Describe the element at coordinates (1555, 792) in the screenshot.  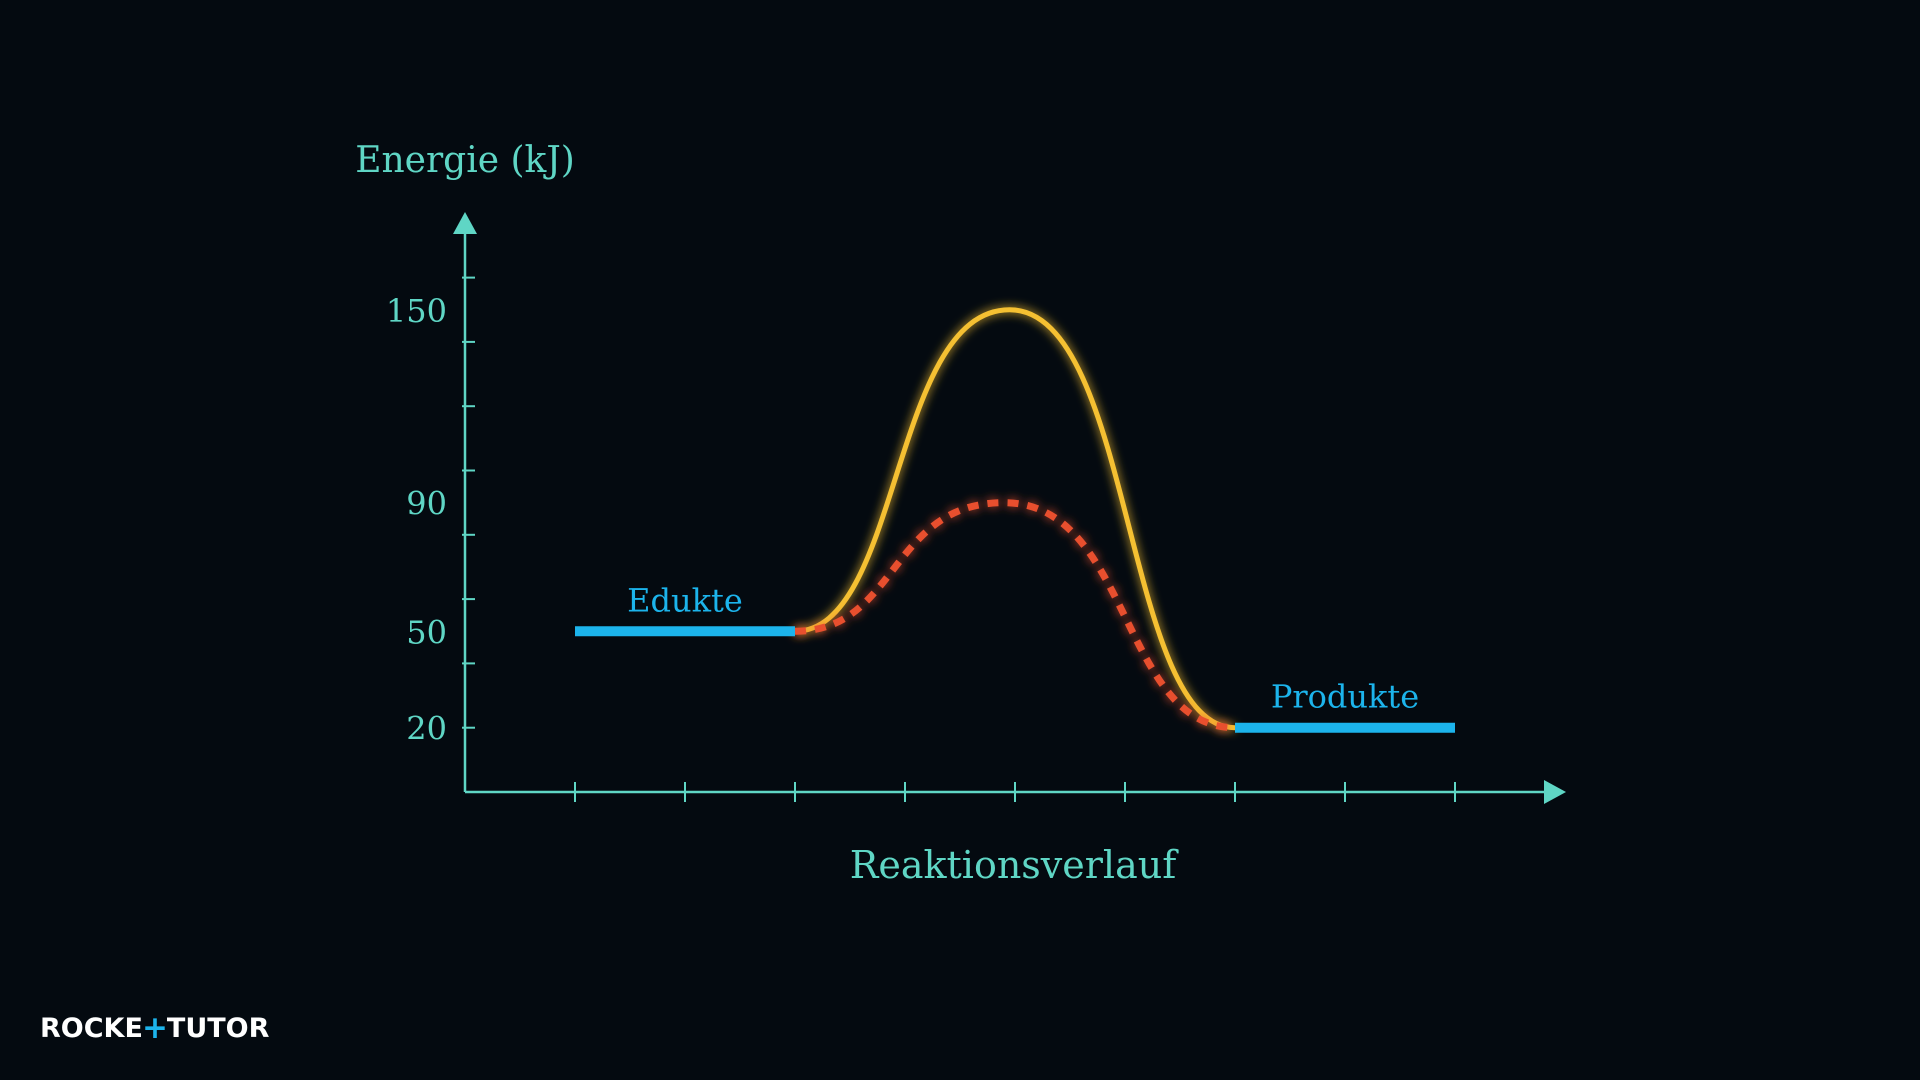
I see `x-axis-arrow-icon` at that location.